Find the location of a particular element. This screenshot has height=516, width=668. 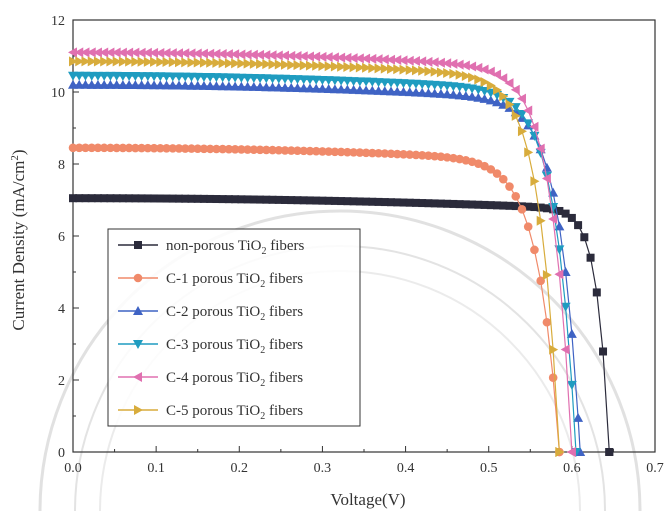

x-axis-label: Voltage(V) is located at coordinates (367, 499).